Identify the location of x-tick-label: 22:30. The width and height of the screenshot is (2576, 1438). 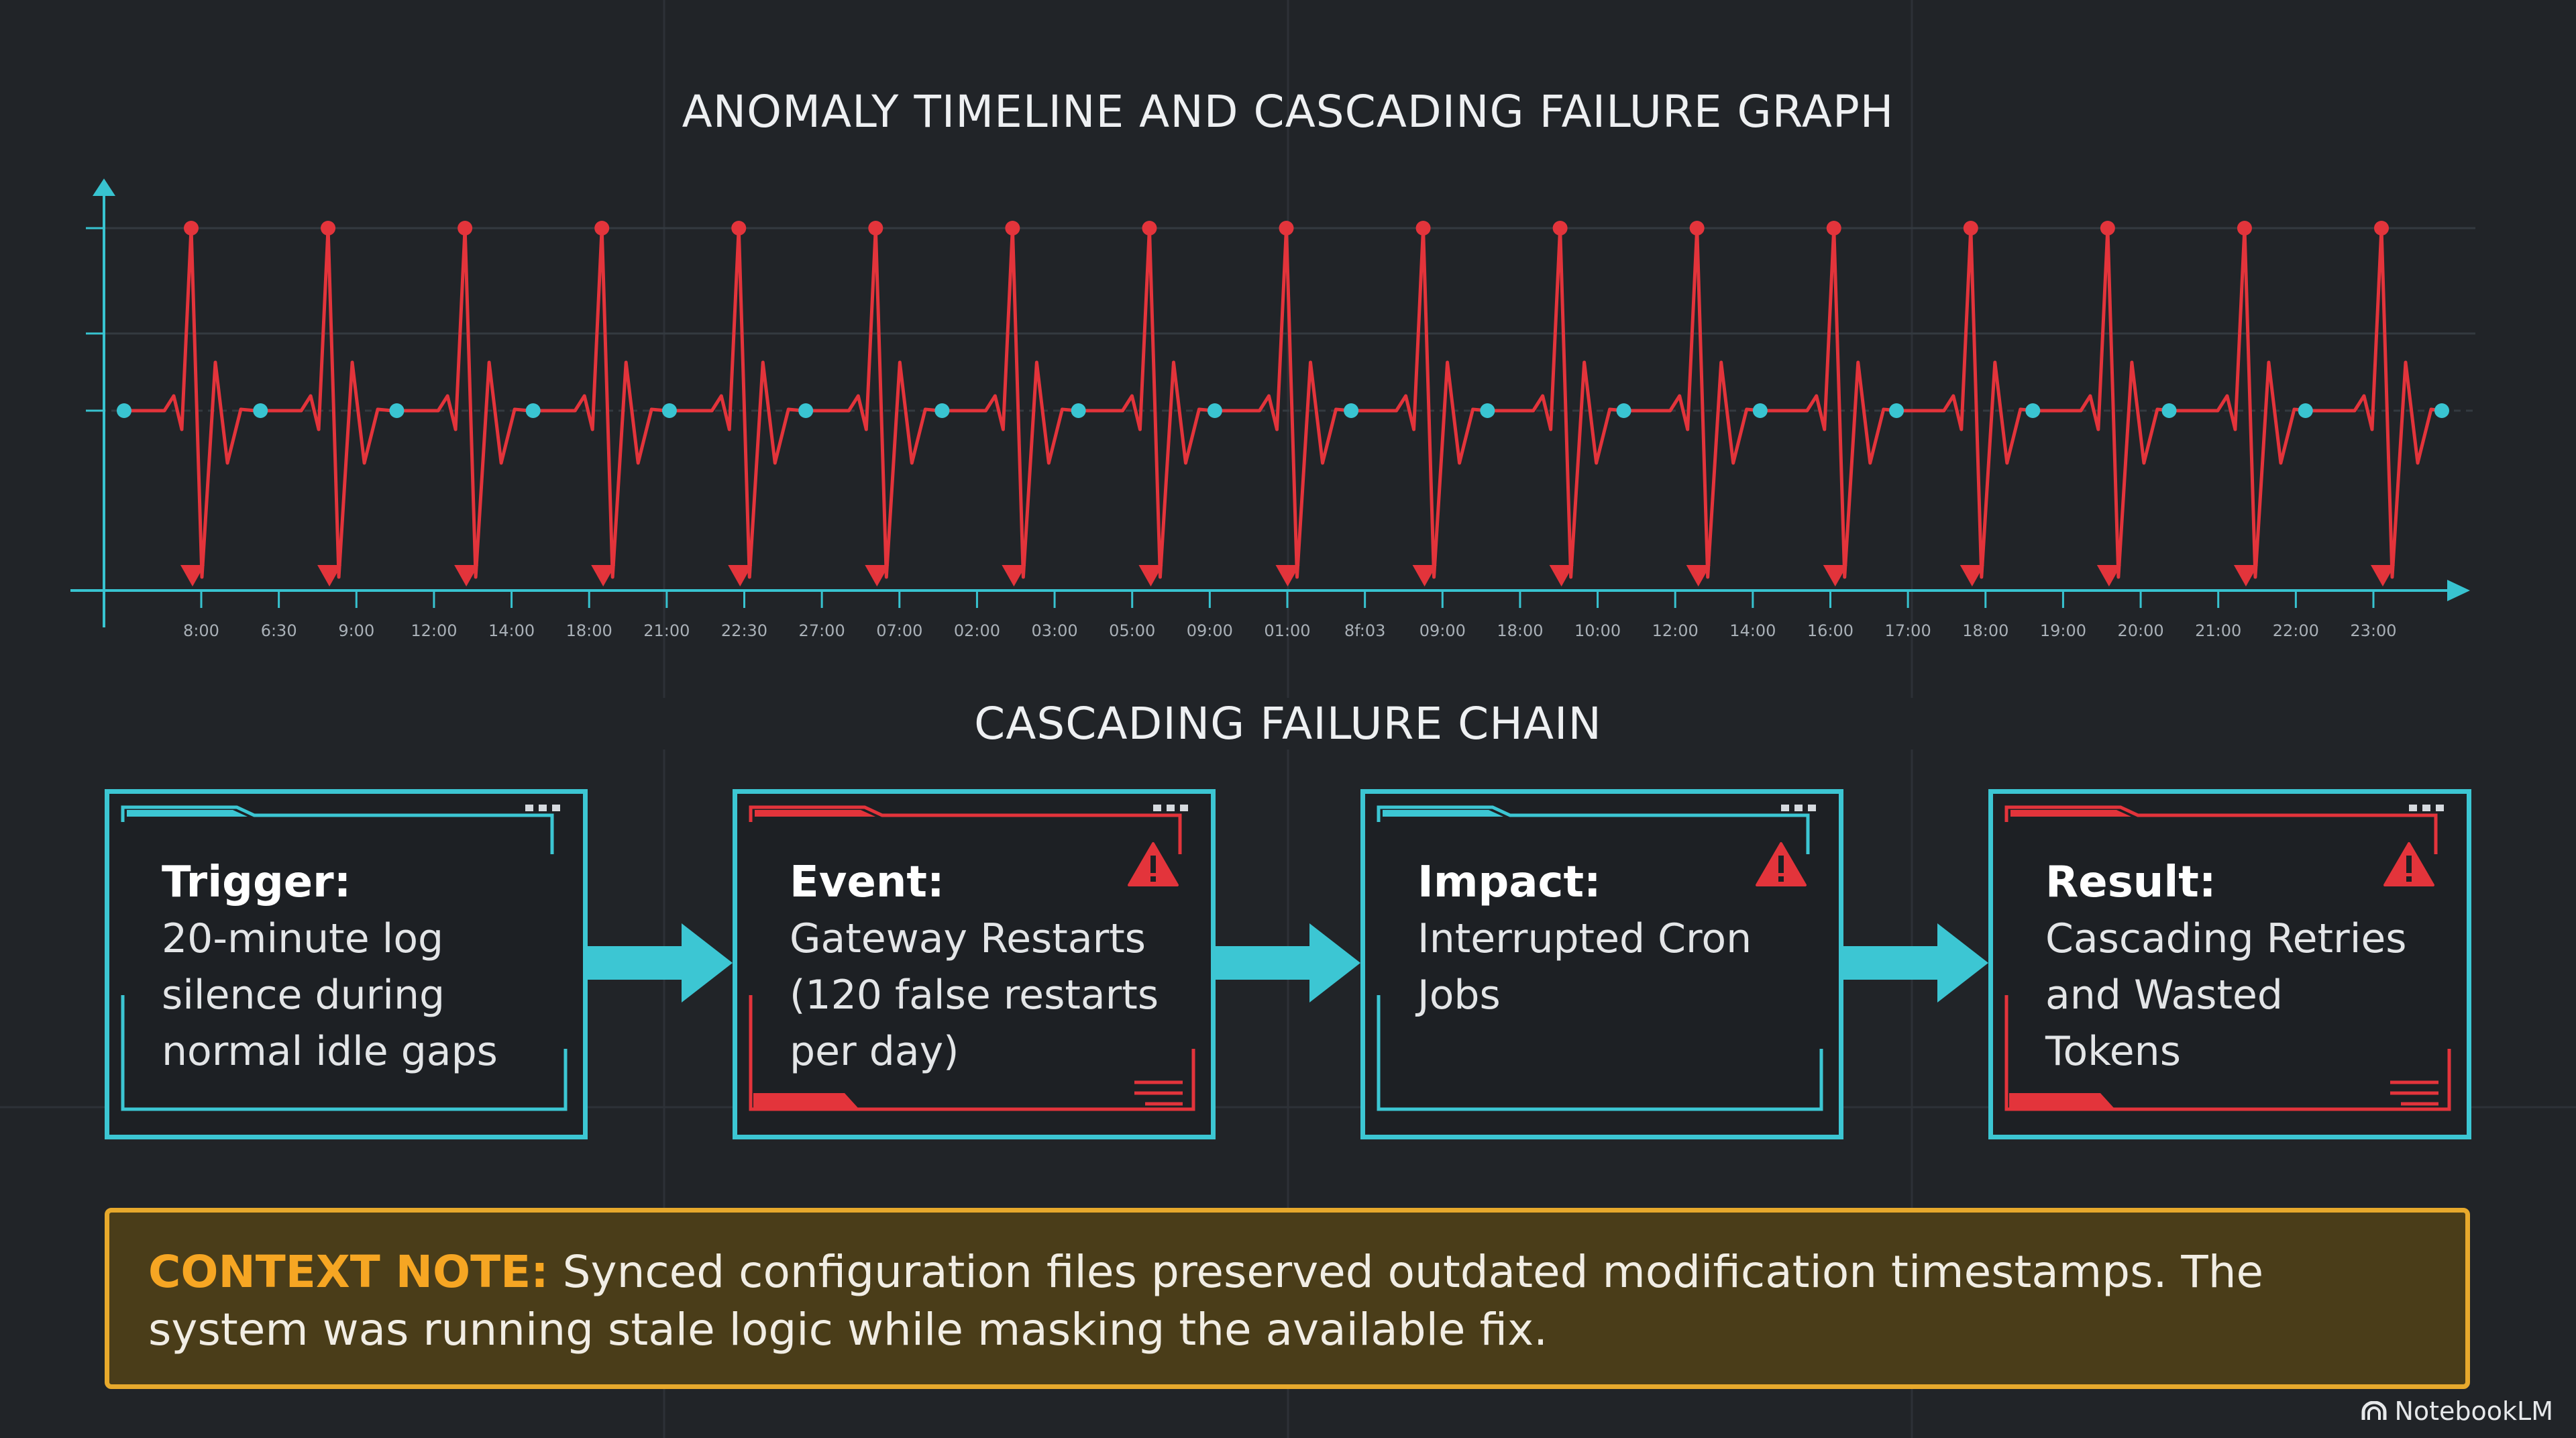
(744, 630).